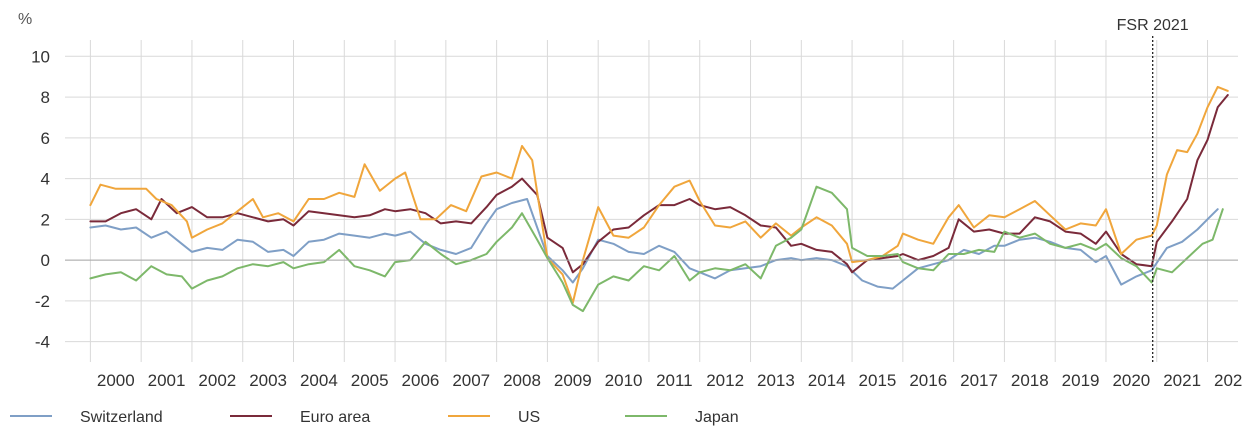 This screenshot has width=1243, height=426. I want to click on x-tick-label: 2001, so click(167, 380).